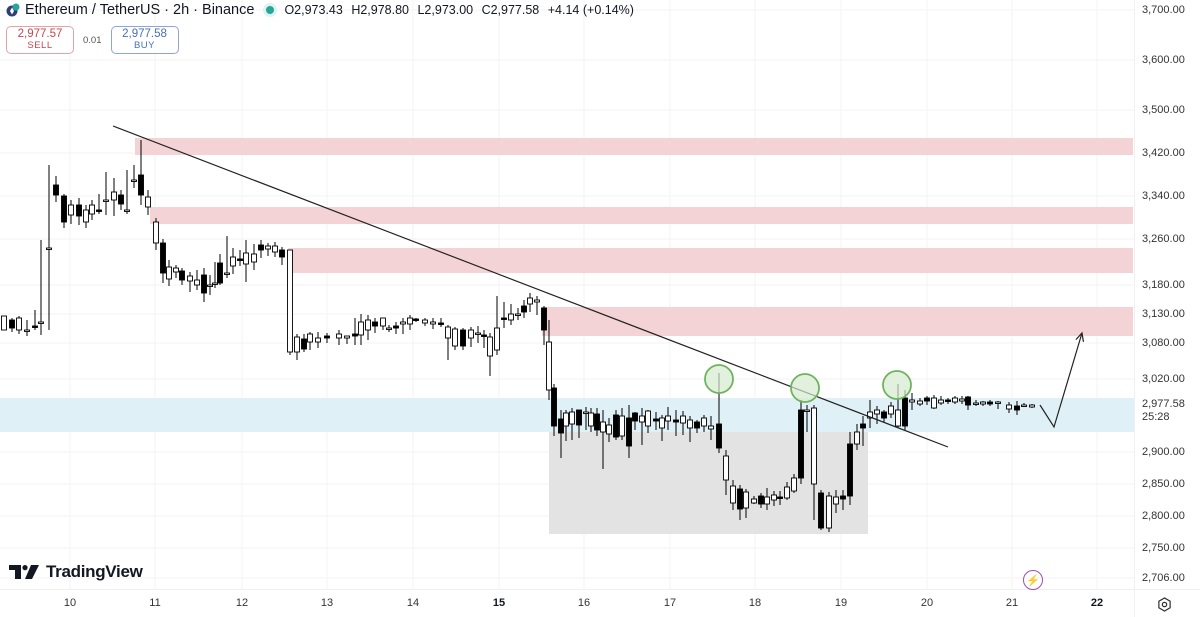 The height and width of the screenshot is (617, 1200). What do you see at coordinates (670, 603) in the screenshot?
I see `time-tick-label: 17` at bounding box center [670, 603].